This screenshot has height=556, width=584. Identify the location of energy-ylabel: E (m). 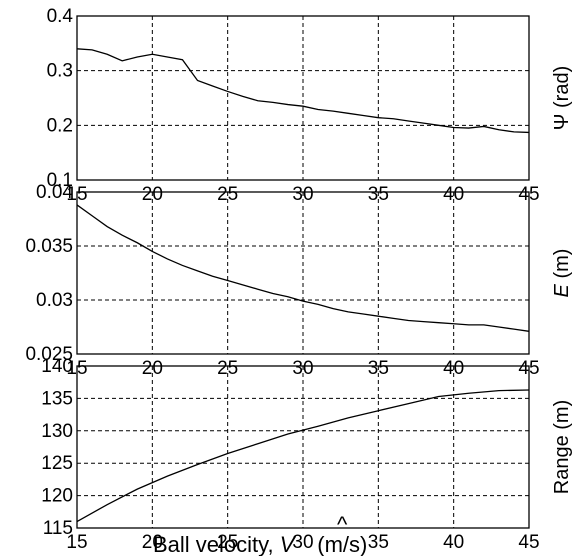
(562, 273).